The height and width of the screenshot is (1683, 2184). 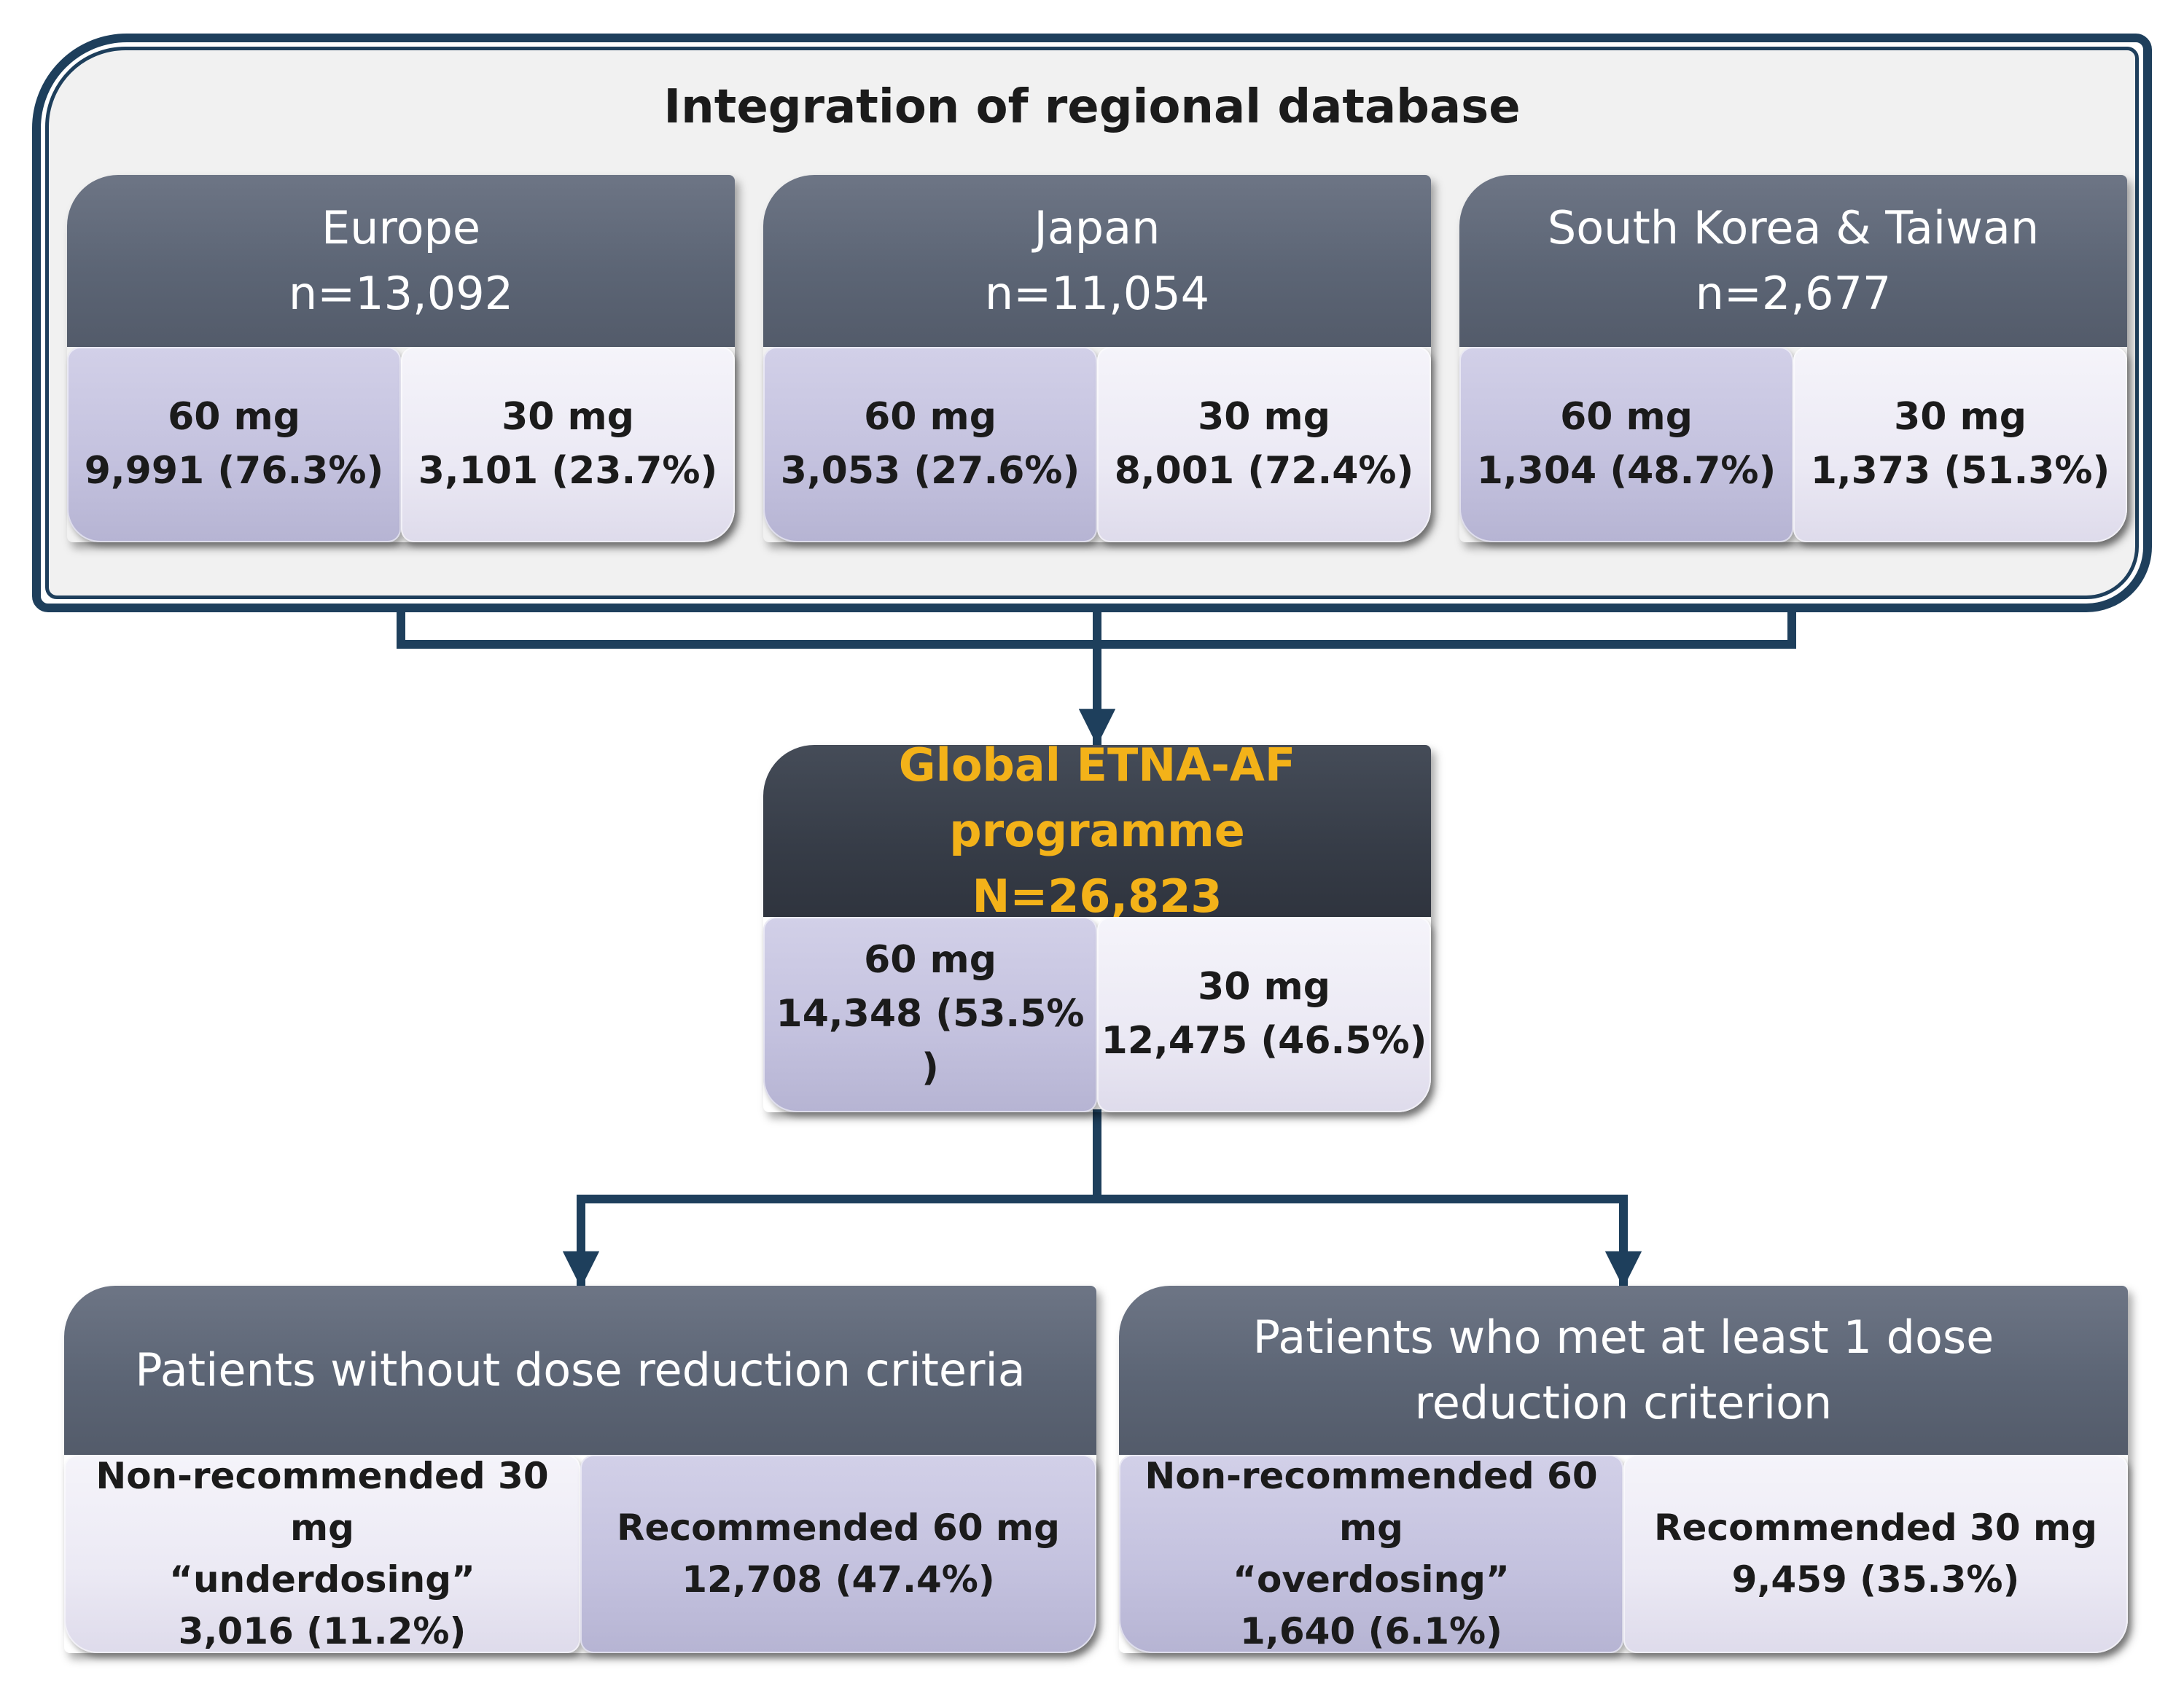 What do you see at coordinates (234, 471) in the screenshot?
I see `dose-value: 9,991 (76.3%)` at bounding box center [234, 471].